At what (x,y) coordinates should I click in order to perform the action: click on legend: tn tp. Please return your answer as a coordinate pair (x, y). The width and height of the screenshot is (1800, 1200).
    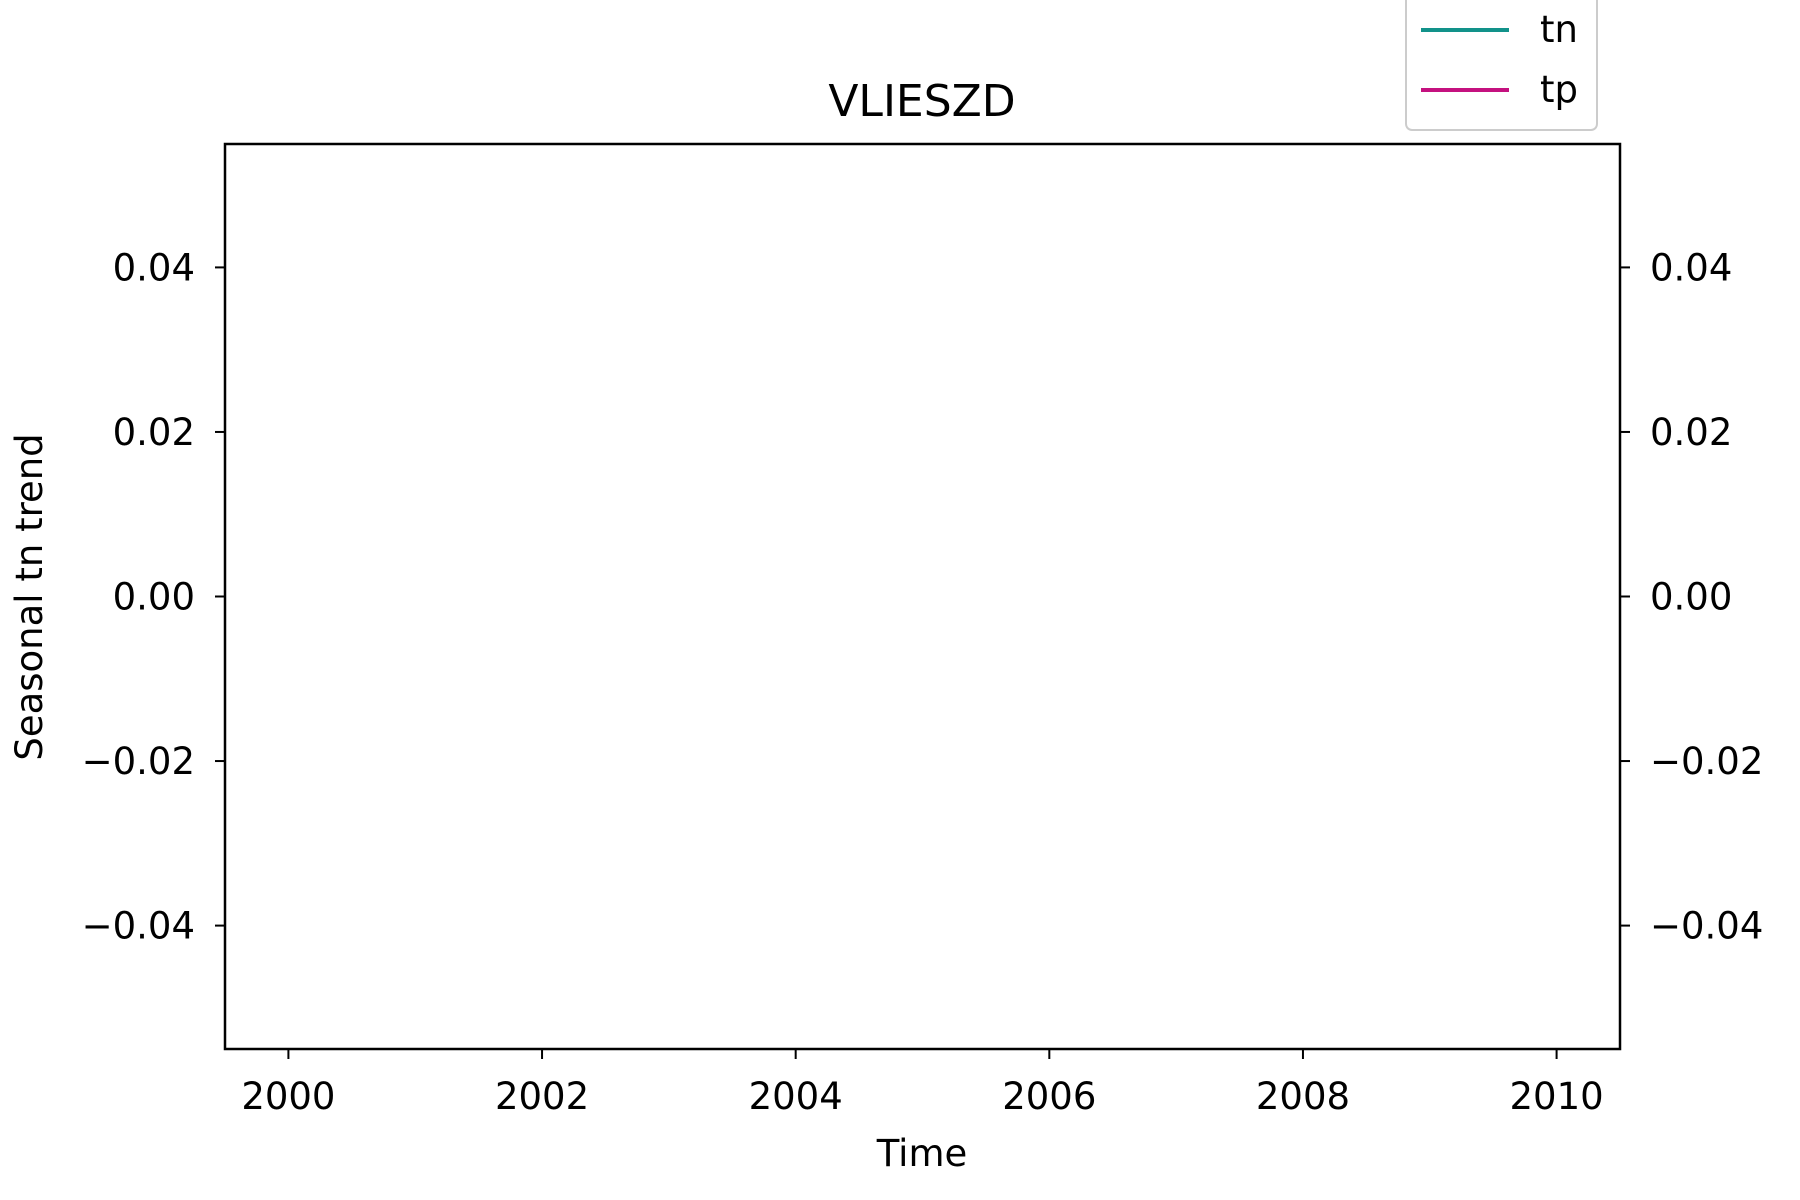
    Looking at the image, I should click on (1501, 65).